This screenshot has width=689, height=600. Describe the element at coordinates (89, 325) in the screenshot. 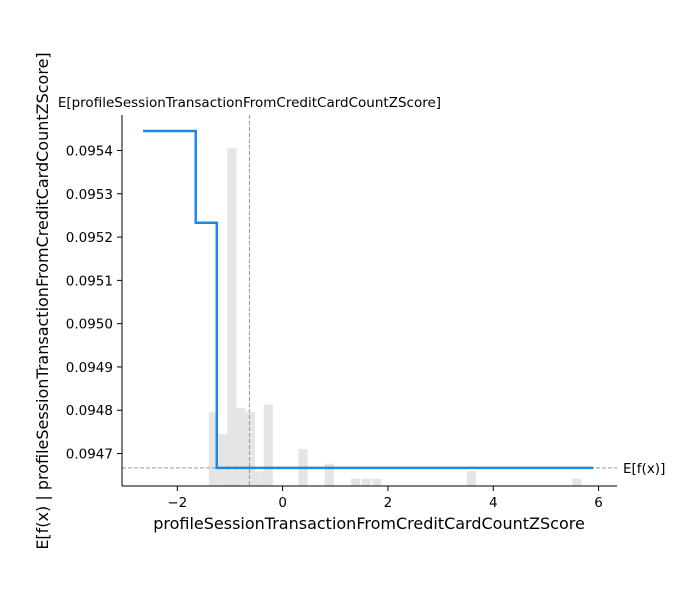

I see `y-tick-label: 0.0950` at that location.